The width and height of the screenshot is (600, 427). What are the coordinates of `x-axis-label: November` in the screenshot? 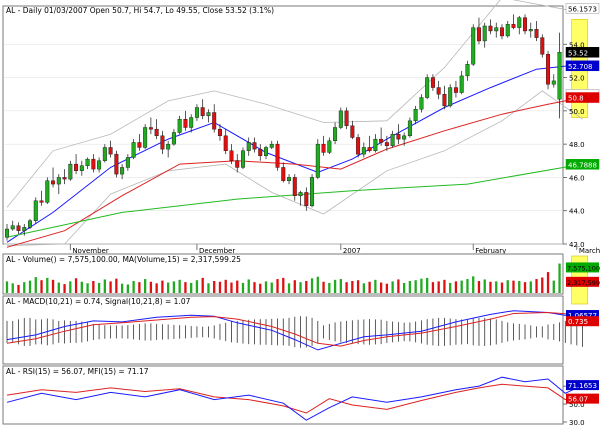 It's located at (90, 251).